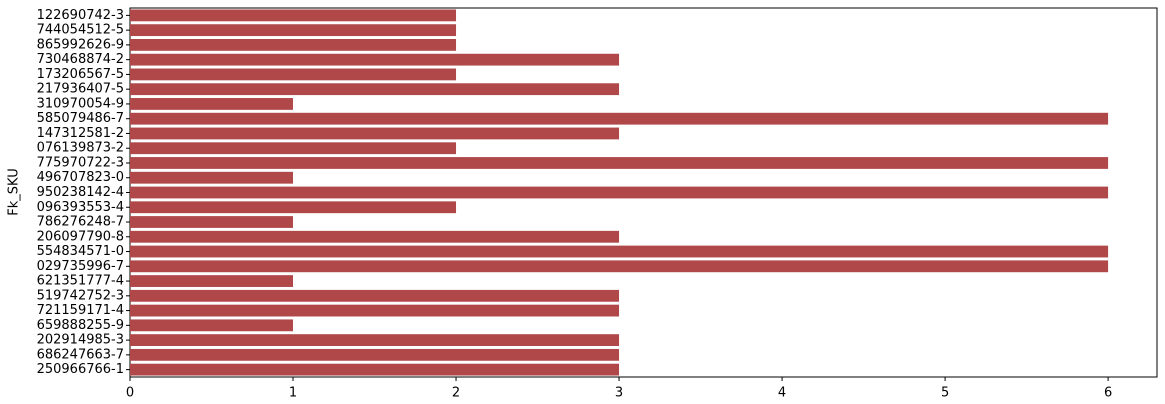  Describe the element at coordinates (619, 393) in the screenshot. I see `x-tick-label: 3` at that location.